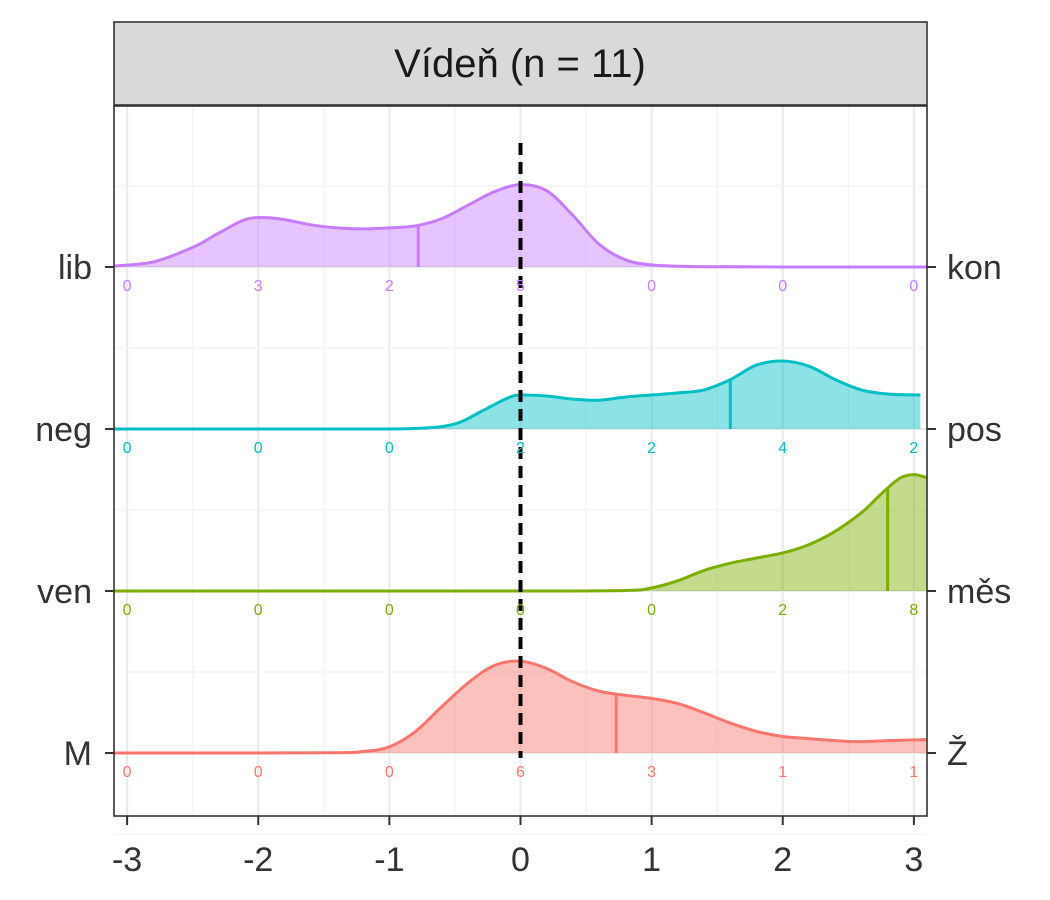  I want to click on y-label-left-lib: lib, so click(75, 268).